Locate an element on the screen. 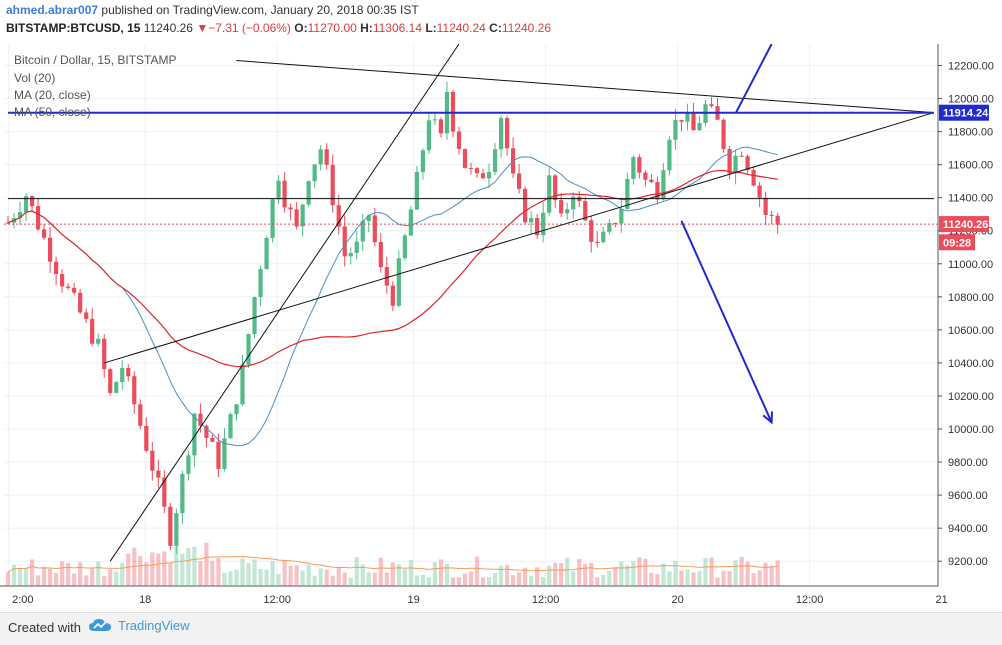  price-label: 11914.24 is located at coordinates (966, 114).